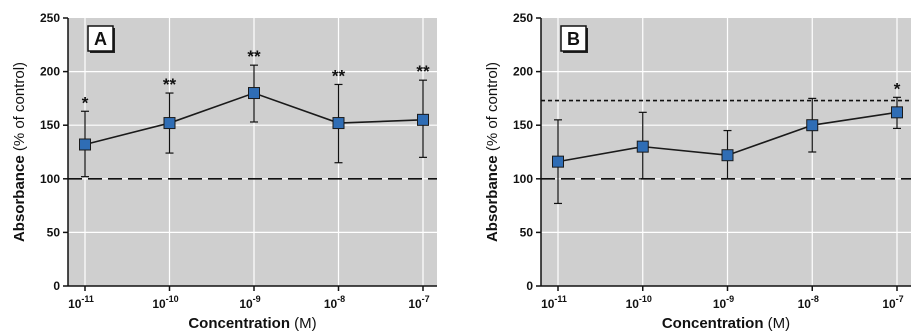 Image resolution: width=911 pixels, height=333 pixels. What do you see at coordinates (418, 302) in the screenshot?
I see `panel-a-x-tick-label: 10⁻⁷` at bounding box center [418, 302].